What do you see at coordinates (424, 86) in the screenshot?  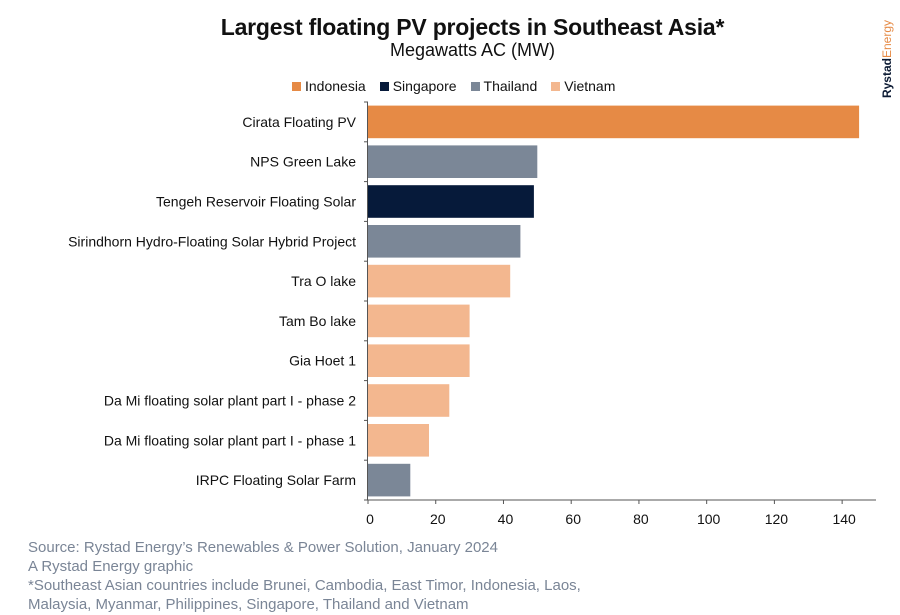 I see `legend-label: Singapore` at bounding box center [424, 86].